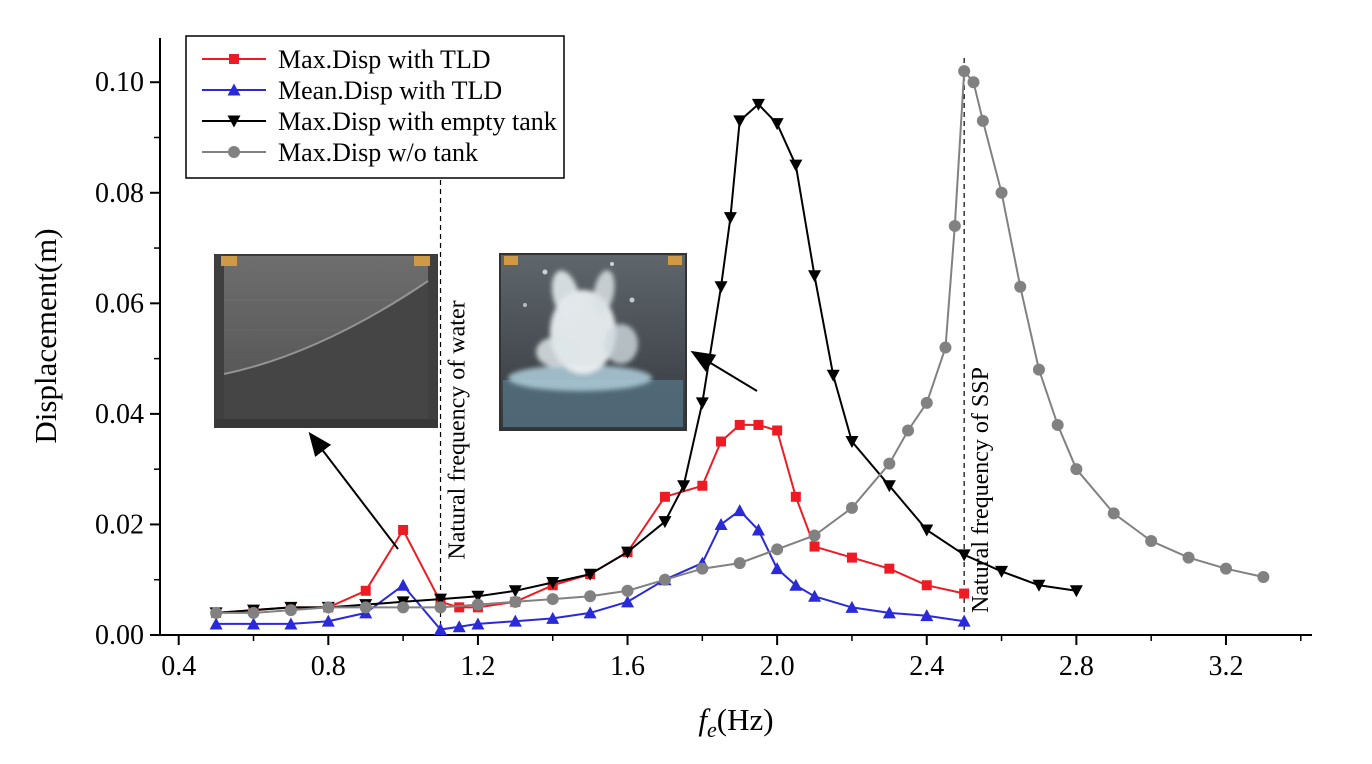 Image resolution: width=1372 pixels, height=764 pixels. I want to click on legend-label-2: Max.Disp with empty tank, so click(417, 121).